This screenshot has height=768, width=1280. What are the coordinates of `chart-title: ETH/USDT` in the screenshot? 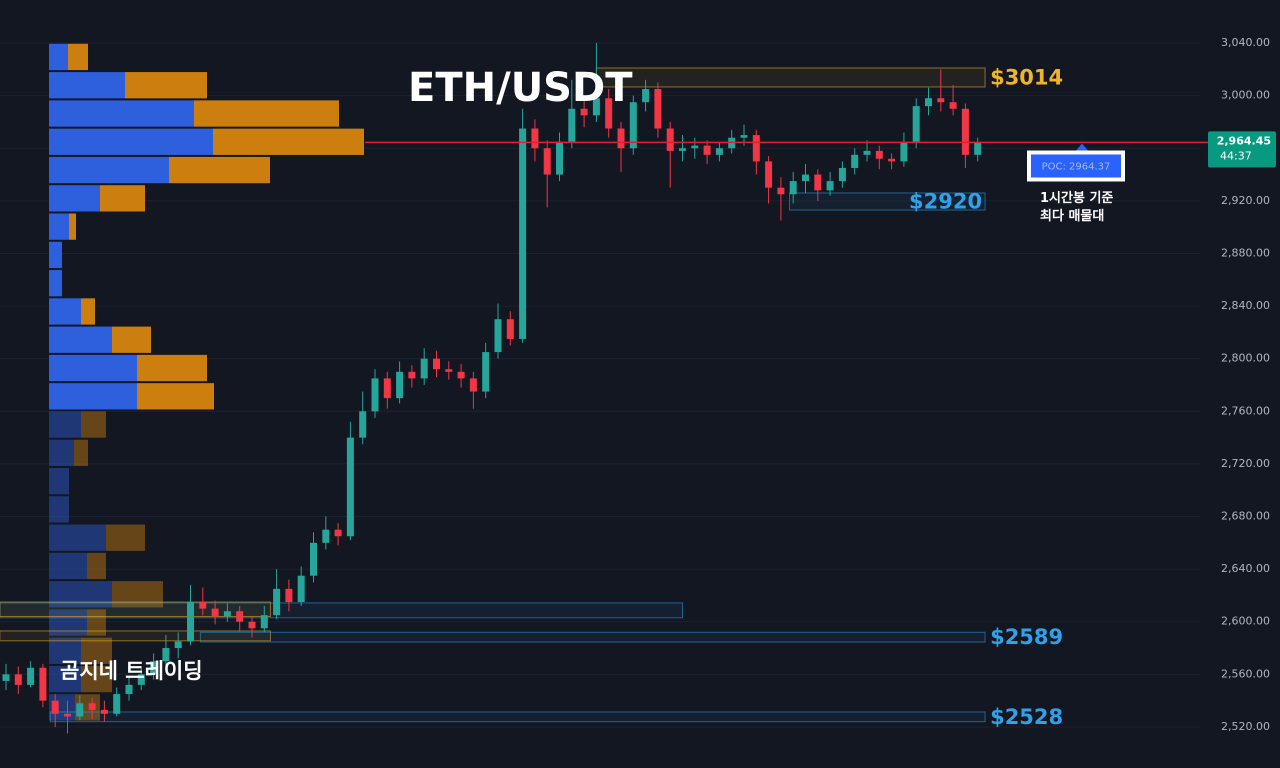 It's located at (520, 88).